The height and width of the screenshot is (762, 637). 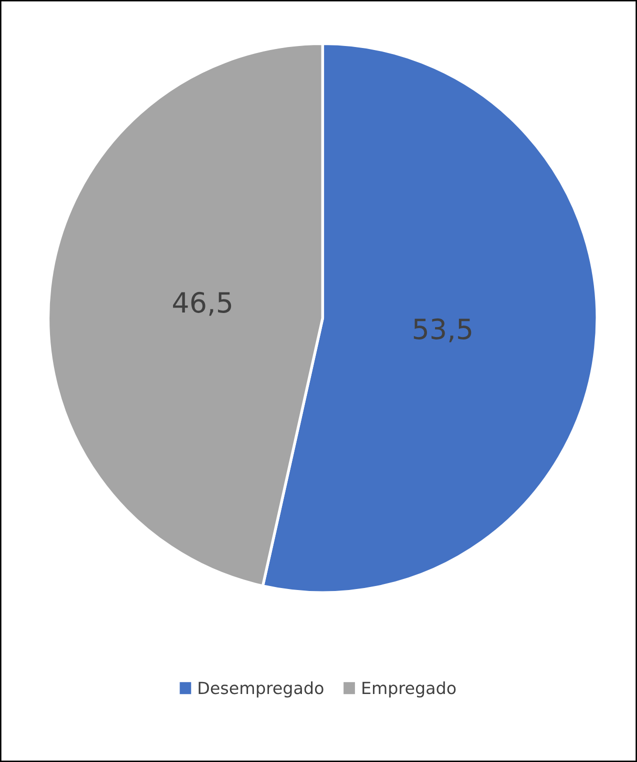 What do you see at coordinates (409, 689) in the screenshot?
I see `legend-label: Empregado` at bounding box center [409, 689].